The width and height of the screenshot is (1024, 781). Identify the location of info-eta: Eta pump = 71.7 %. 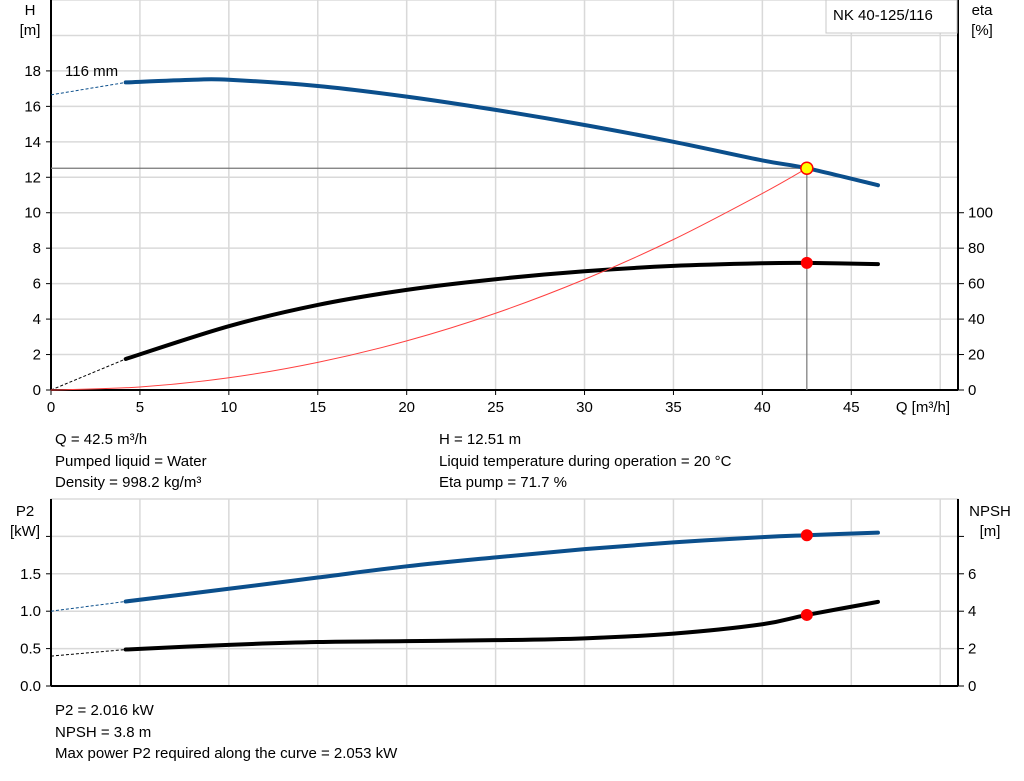
(503, 482).